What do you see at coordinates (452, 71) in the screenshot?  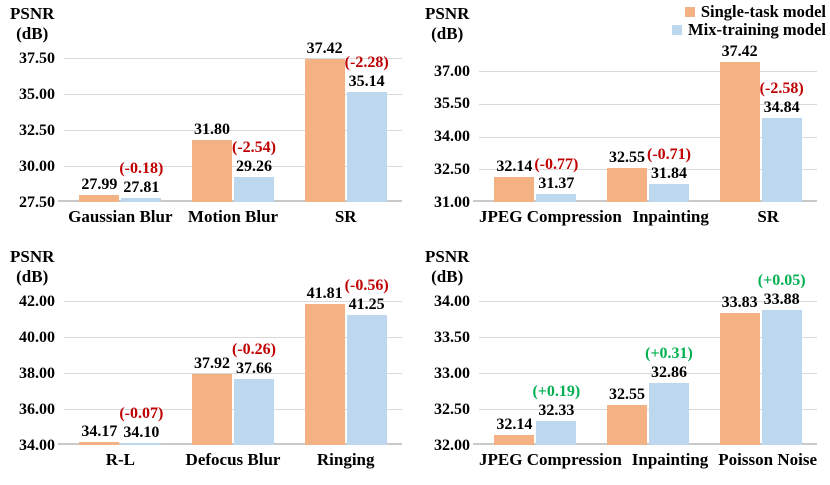 I see `y-tick-label: 37.00` at bounding box center [452, 71].